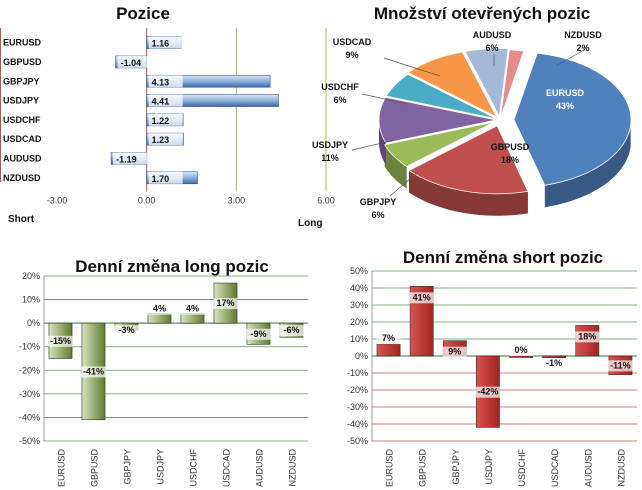 The image size is (642, 490). What do you see at coordinates (340, 87) in the screenshot?
I see `pie-name-usdchf: USDCHF` at bounding box center [340, 87].